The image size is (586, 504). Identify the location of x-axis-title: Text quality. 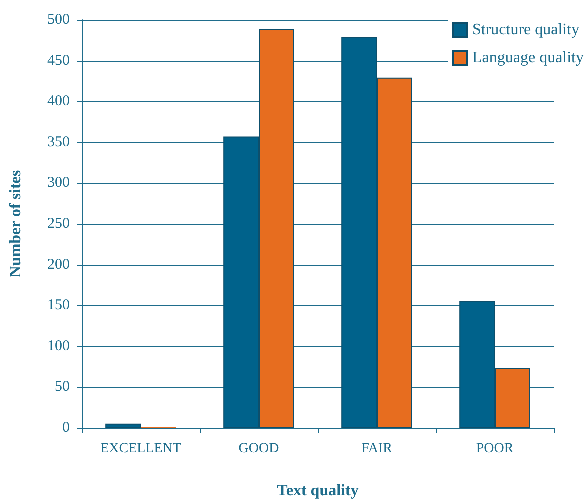
(318, 491).